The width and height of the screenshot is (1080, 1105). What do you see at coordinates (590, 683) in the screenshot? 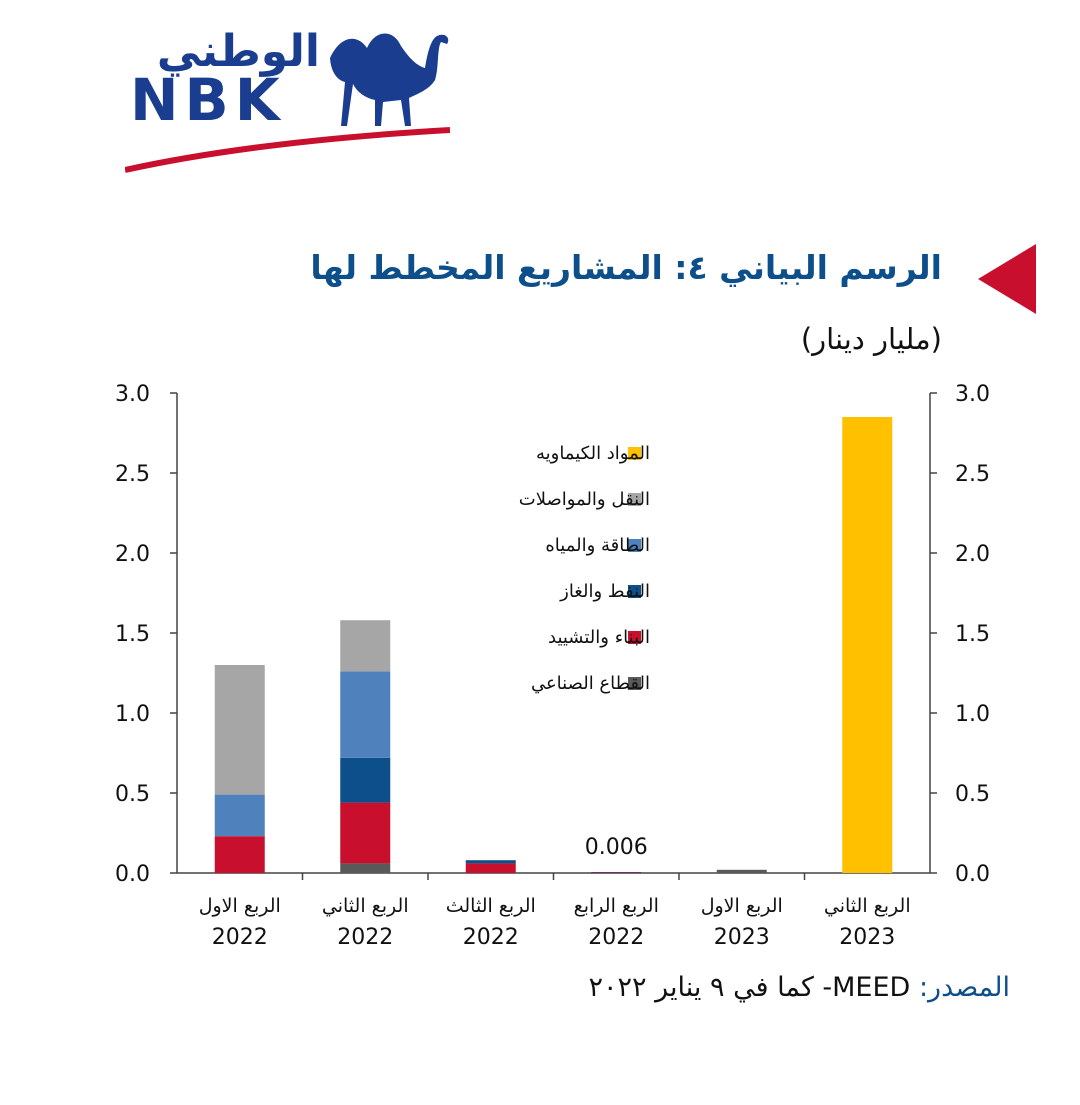
I see `legend-label: القطاع الصناعي` at bounding box center [590, 683].